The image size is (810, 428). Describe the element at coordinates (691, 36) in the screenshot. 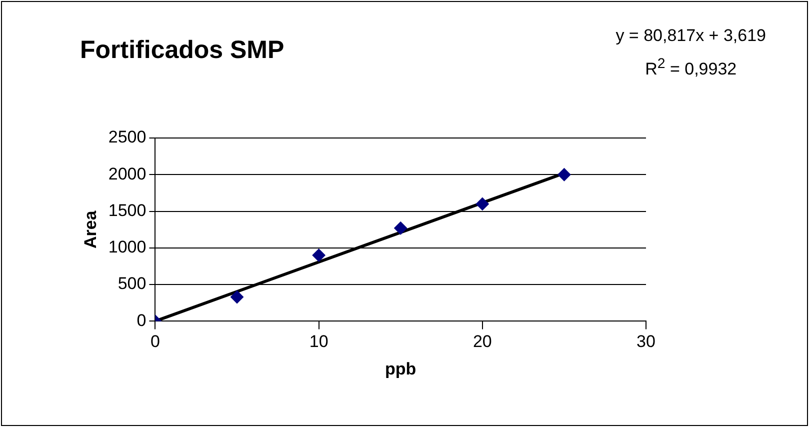

I see `text: y = 80,817x + 3,619` at that location.